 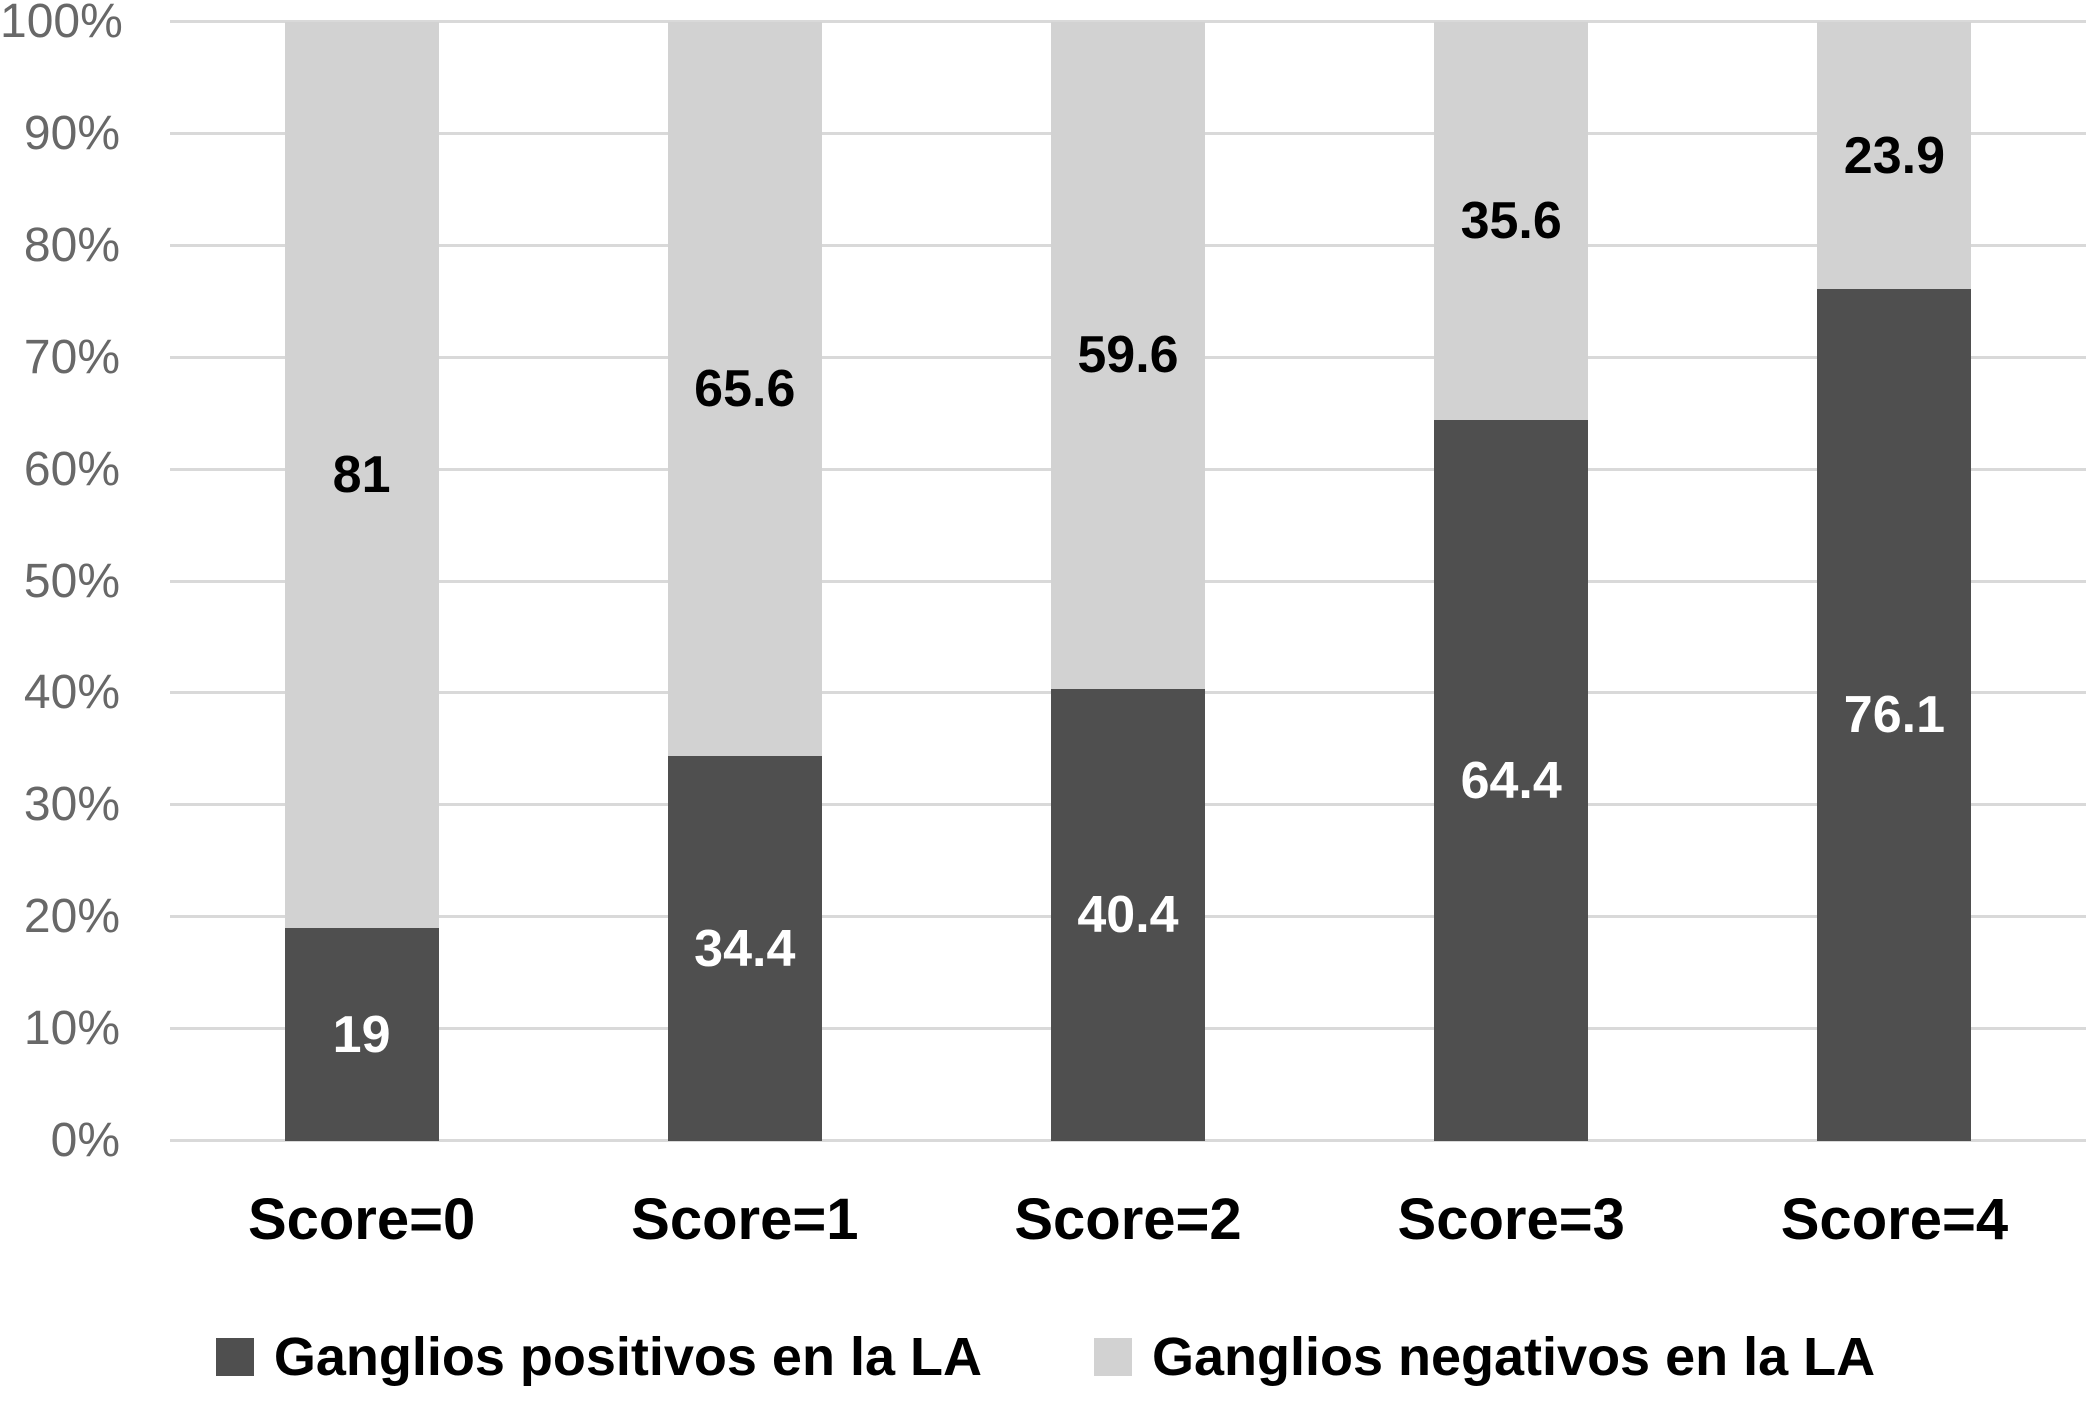 What do you see at coordinates (61, 24) in the screenshot?
I see `y-tick-label-100: 100%` at bounding box center [61, 24].